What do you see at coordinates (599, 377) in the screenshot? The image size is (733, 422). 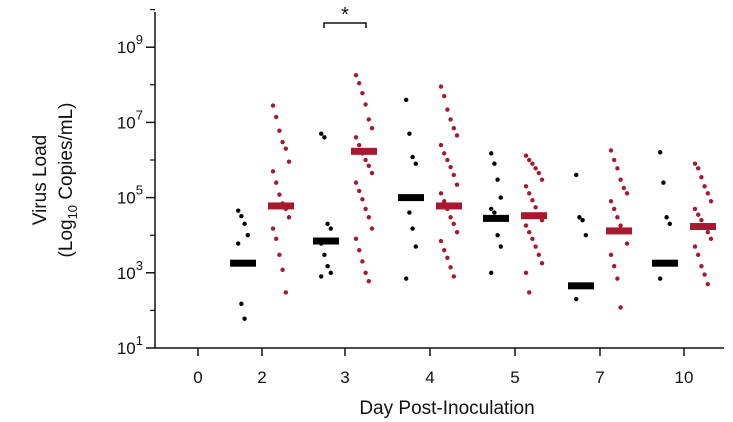 I see `x-tick-label-day-7: 7` at bounding box center [599, 377].